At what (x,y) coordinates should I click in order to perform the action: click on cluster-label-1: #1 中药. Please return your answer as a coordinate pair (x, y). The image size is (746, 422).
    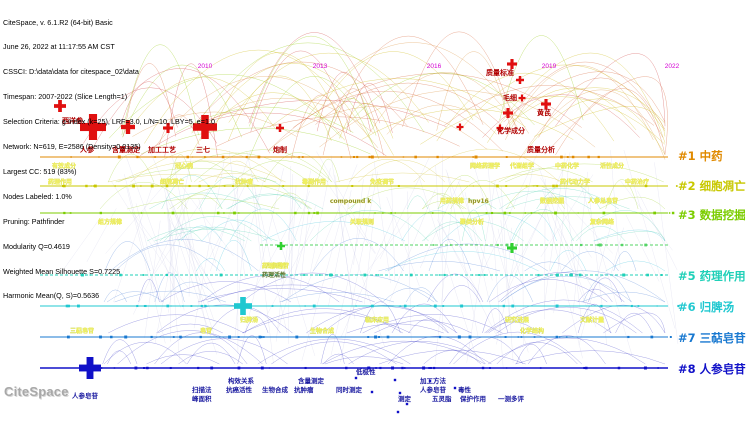
    Looking at the image, I should click on (700, 156).